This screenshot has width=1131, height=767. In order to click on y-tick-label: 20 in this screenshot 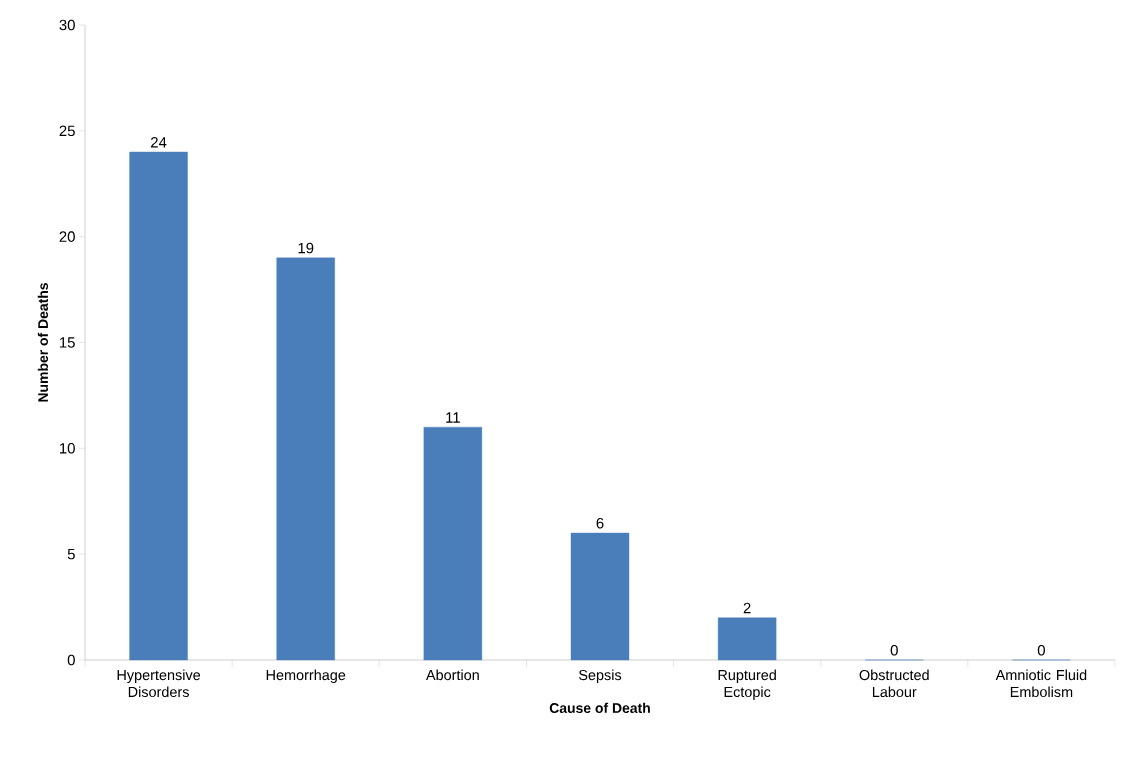, I will do `click(67, 236)`.